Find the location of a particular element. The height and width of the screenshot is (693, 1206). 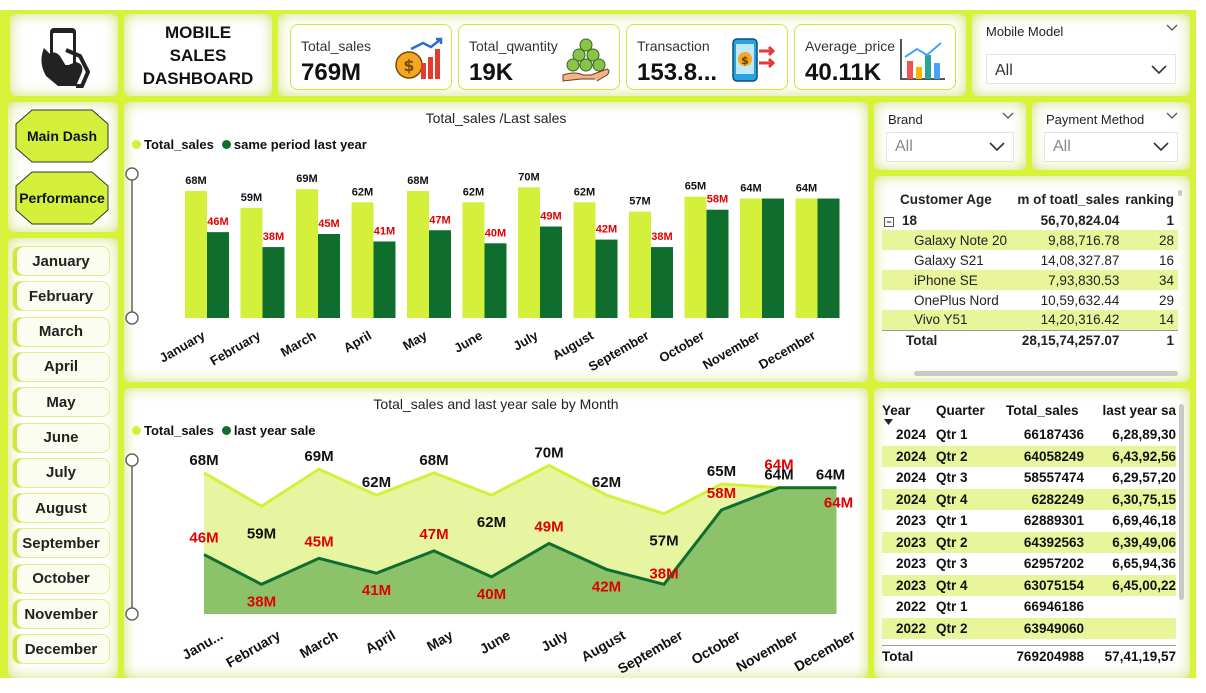

legend-item: last year sale is located at coordinates (268, 430).